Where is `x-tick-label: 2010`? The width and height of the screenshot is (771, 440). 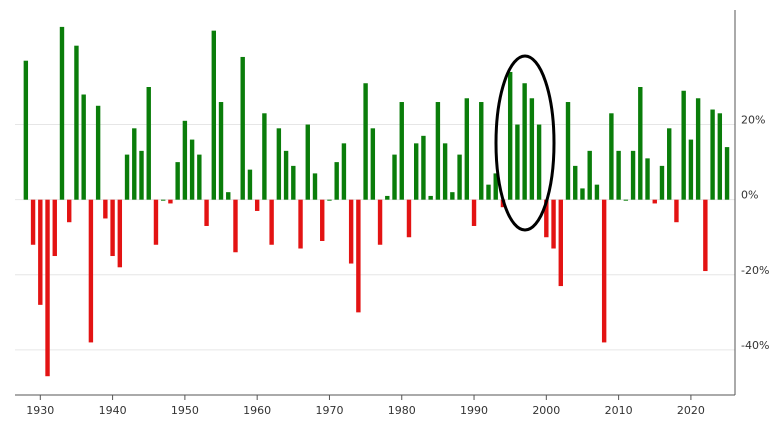 x-tick-label: 2010 is located at coordinates (619, 410).